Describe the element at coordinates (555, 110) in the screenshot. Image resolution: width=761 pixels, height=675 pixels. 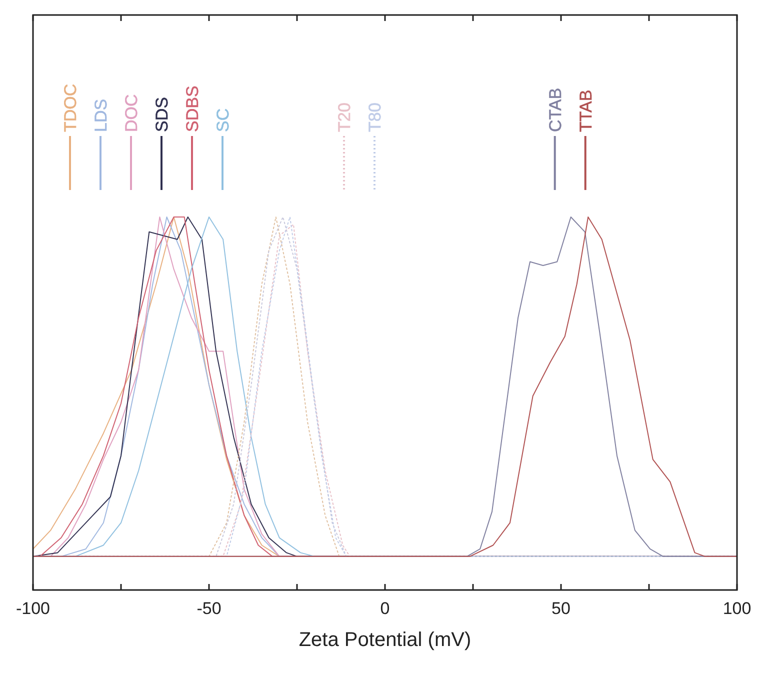
I see `text: CTAB` at that location.